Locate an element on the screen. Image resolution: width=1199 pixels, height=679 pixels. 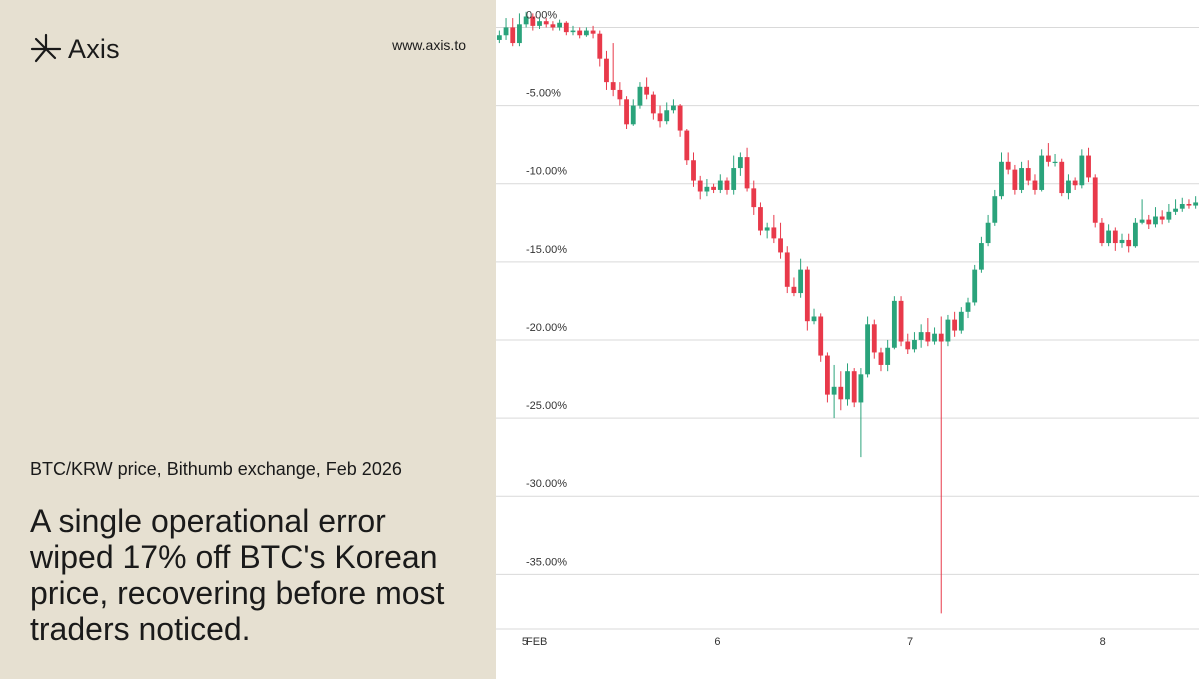
x-tick-label: 5 is located at coordinates (525, 642).